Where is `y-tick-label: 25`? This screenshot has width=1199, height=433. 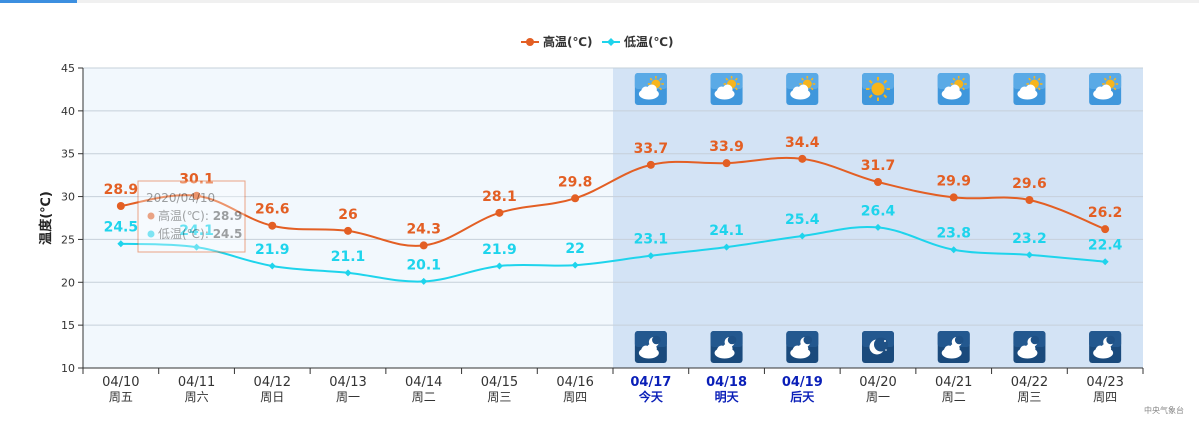 y-tick-label: 25 is located at coordinates (68, 239).